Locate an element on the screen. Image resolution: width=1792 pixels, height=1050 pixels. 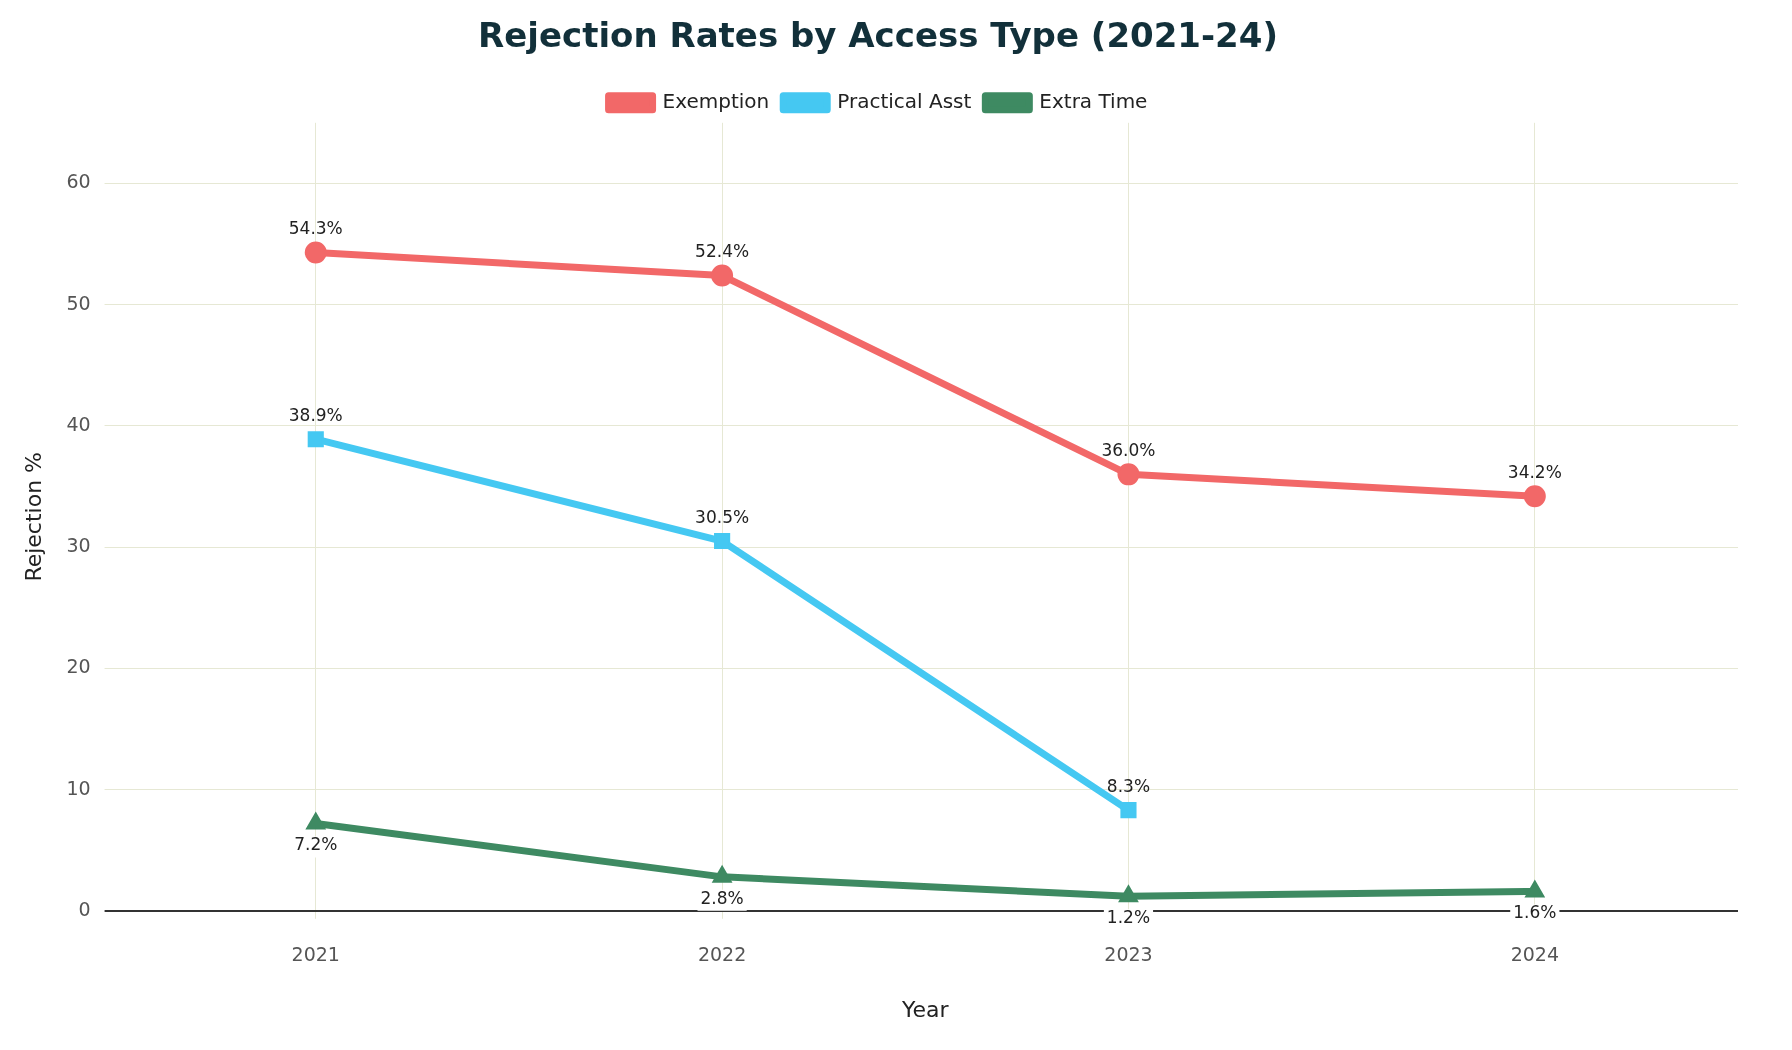
y-tick-label: 40 is located at coordinates (78, 423).